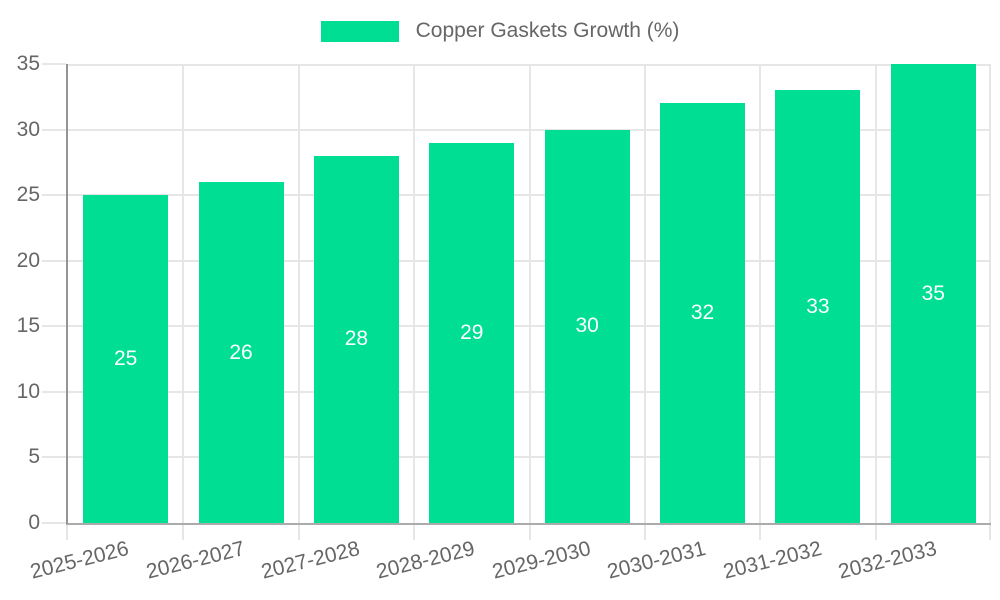 This screenshot has height=600, width=1000. I want to click on bar-2031-2032: 33, so click(818, 306).